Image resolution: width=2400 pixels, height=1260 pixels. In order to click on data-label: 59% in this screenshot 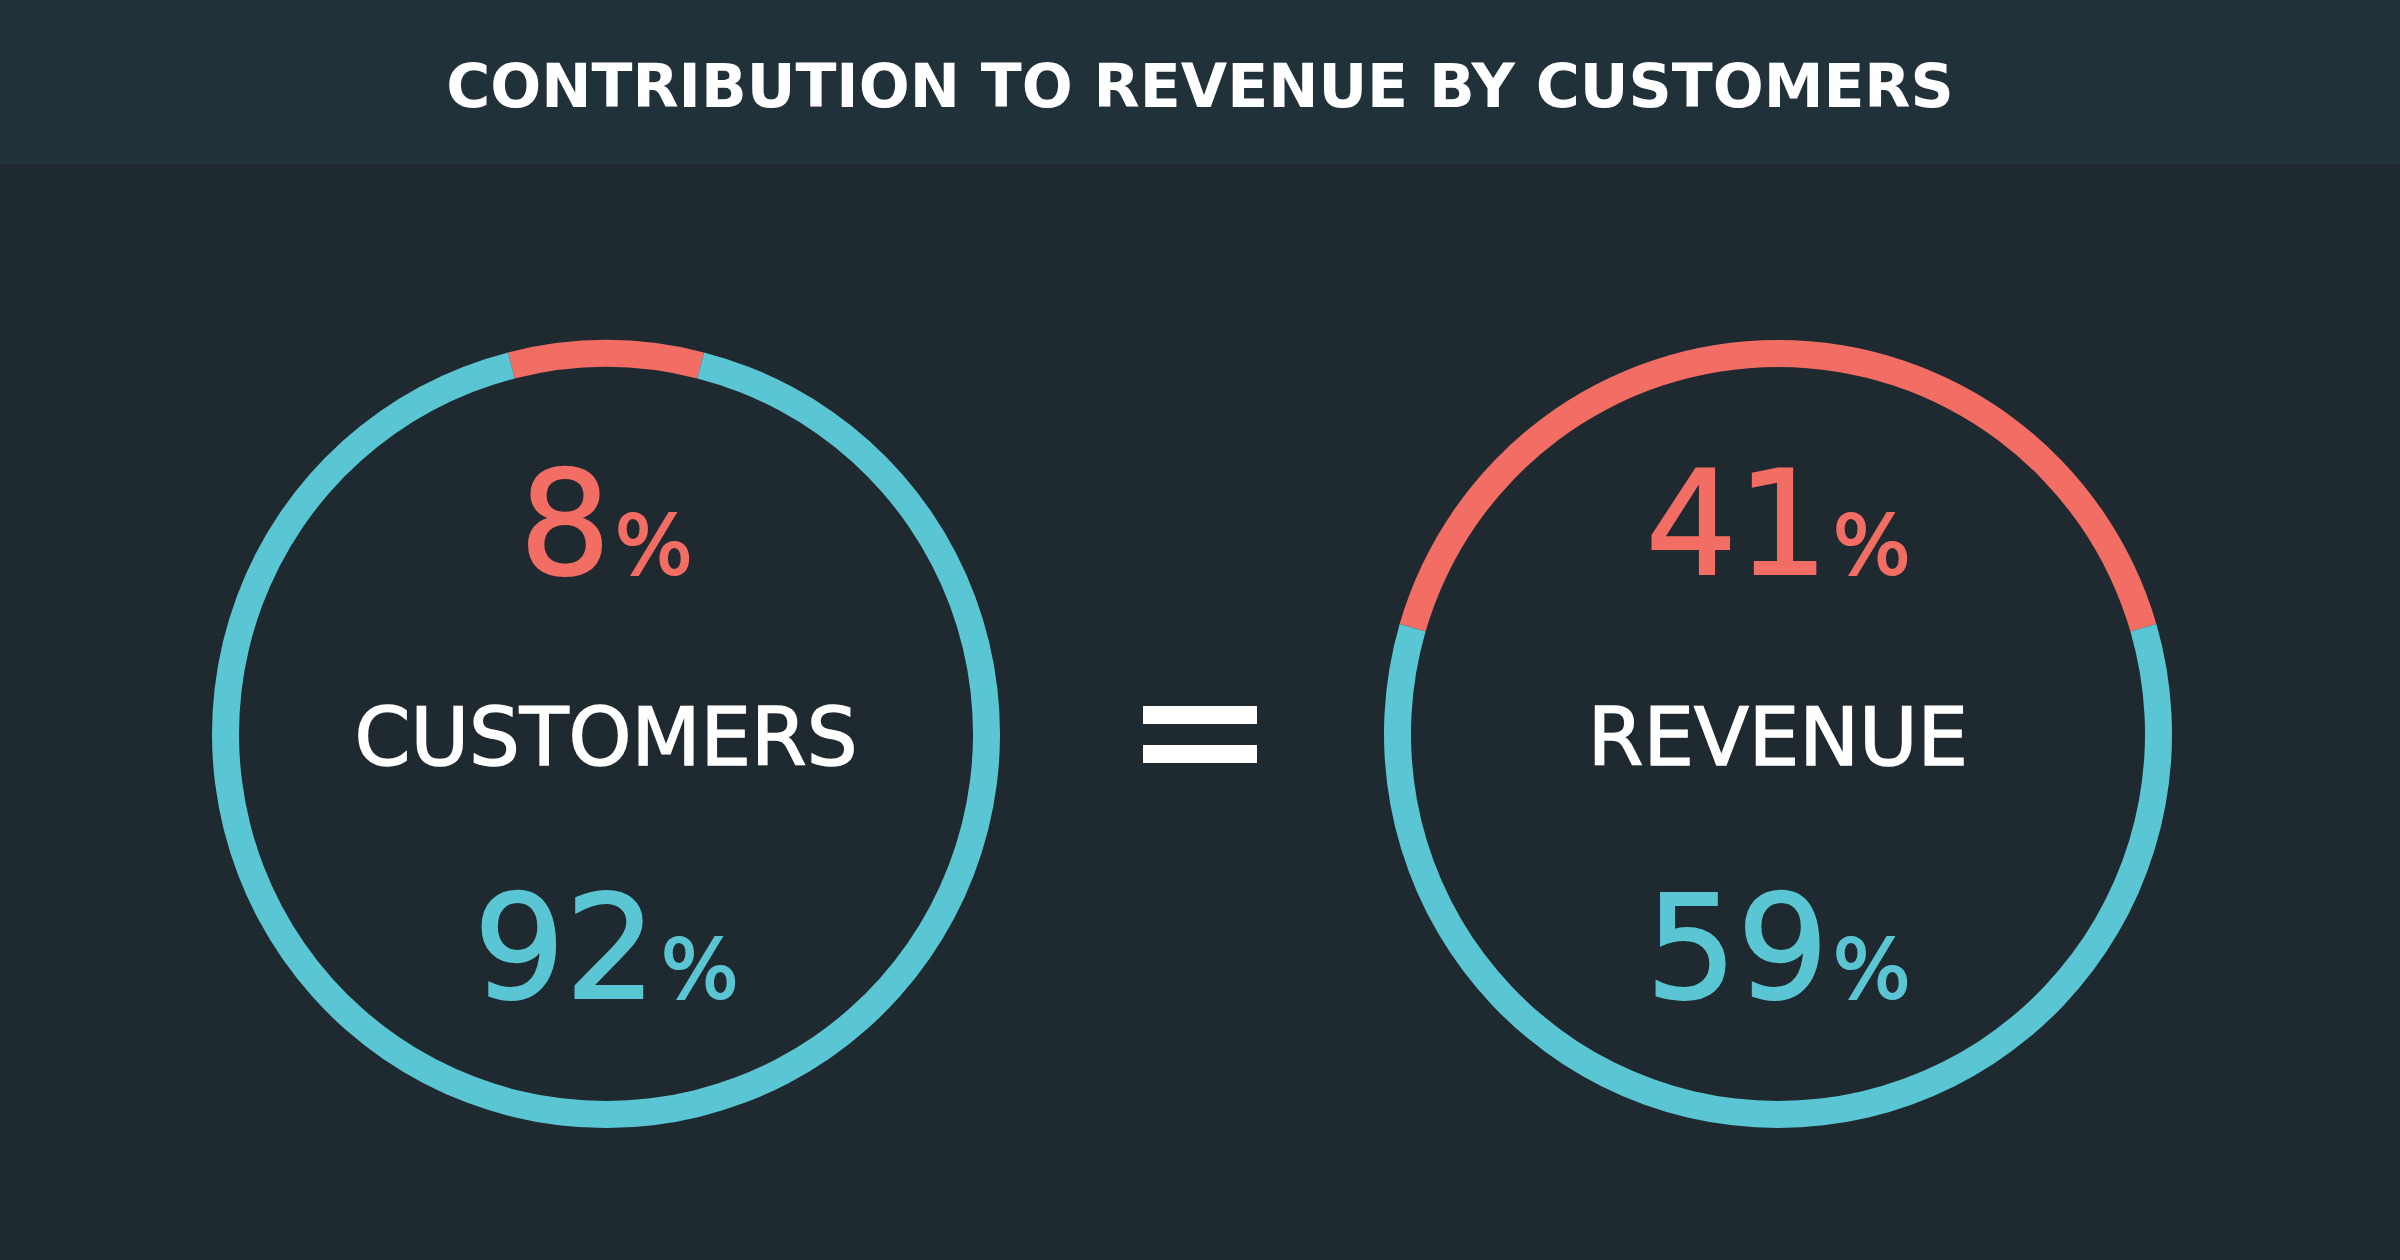, I will do `click(1778, 948)`.